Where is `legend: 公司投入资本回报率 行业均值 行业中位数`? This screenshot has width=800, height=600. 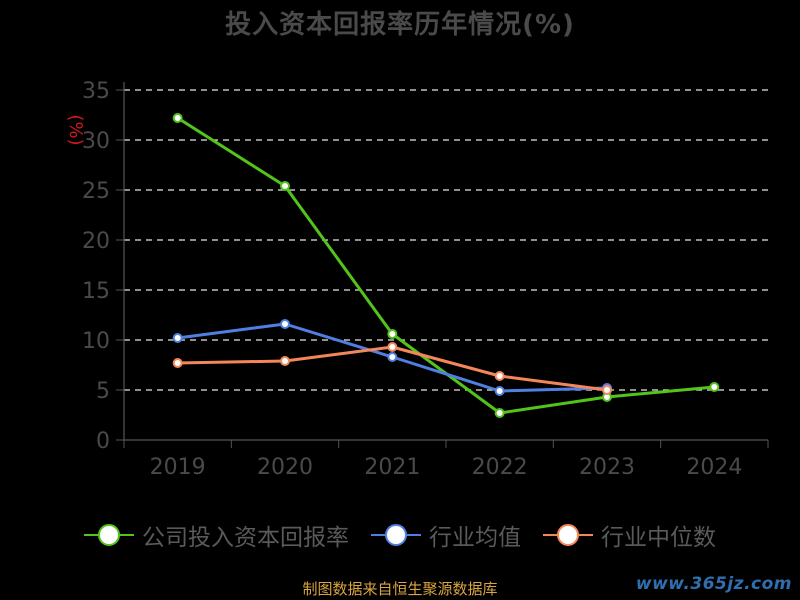
legend: 公司投入资本回报率 行业均值 行业中位数 is located at coordinates (400, 535).